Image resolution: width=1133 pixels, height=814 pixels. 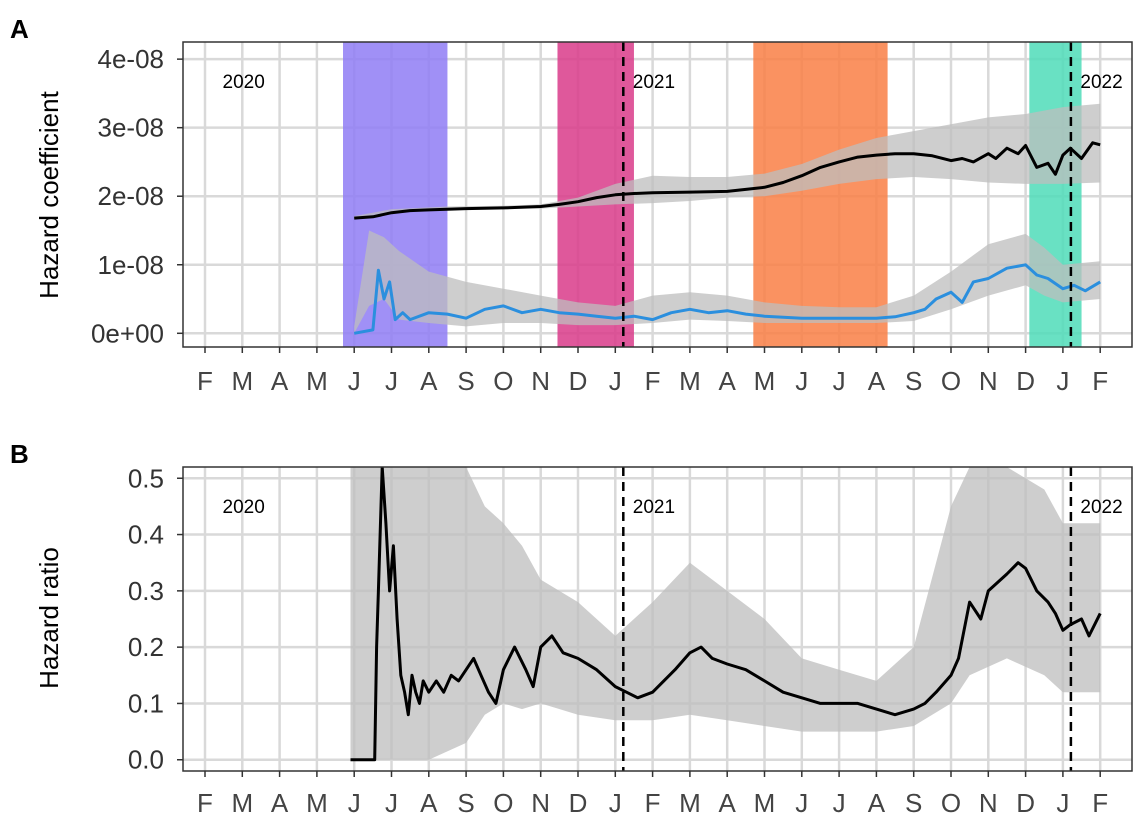 I want to click on panel-b-letter: B, so click(x=19, y=454).